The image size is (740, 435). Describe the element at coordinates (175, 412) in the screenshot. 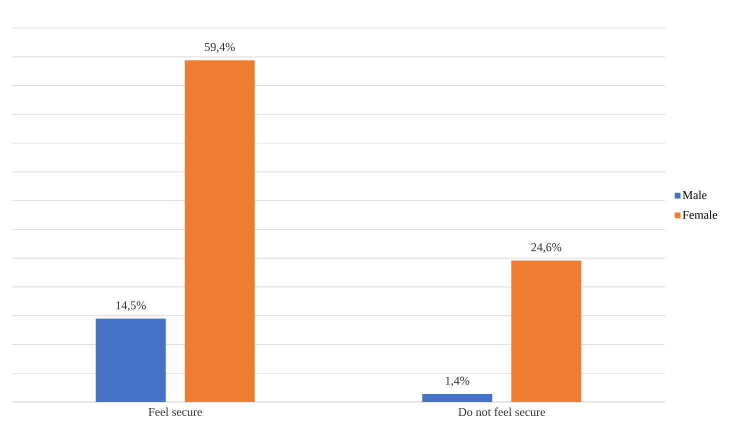

I see `x-tick-label: Feel secure` at that location.